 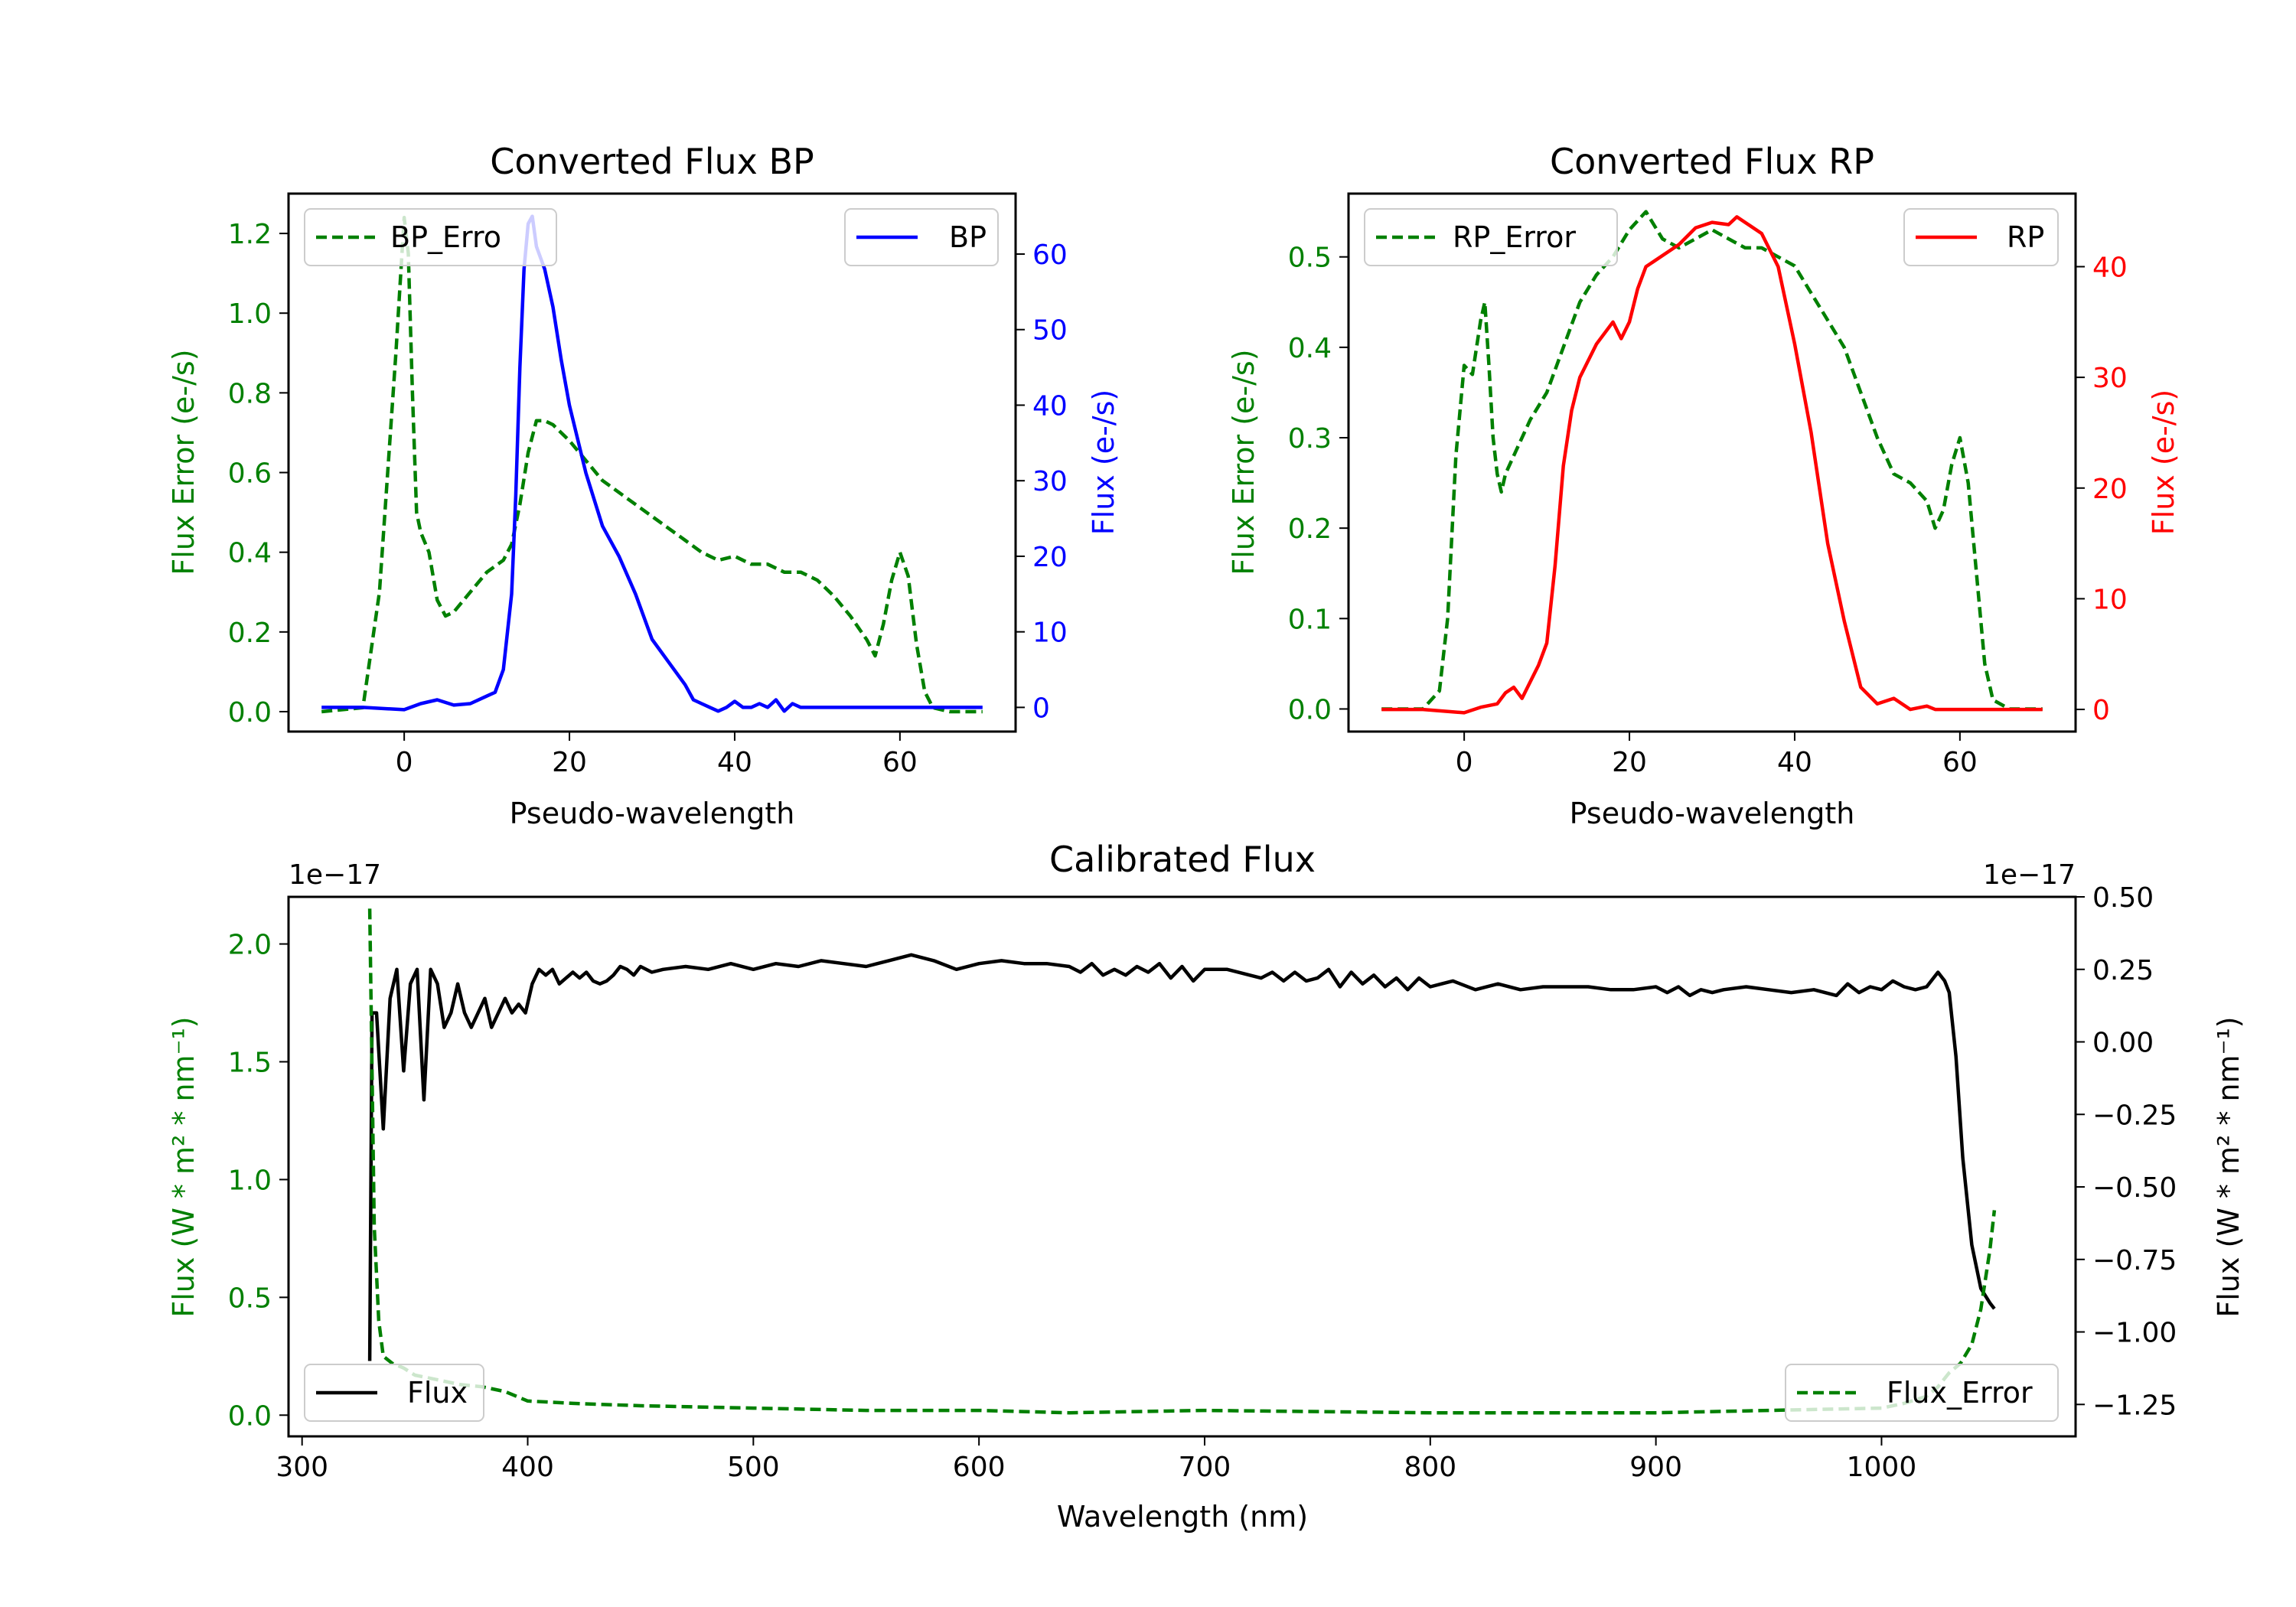 I want to click on bp-left-tick-label: 0.2, so click(x=250, y=633).